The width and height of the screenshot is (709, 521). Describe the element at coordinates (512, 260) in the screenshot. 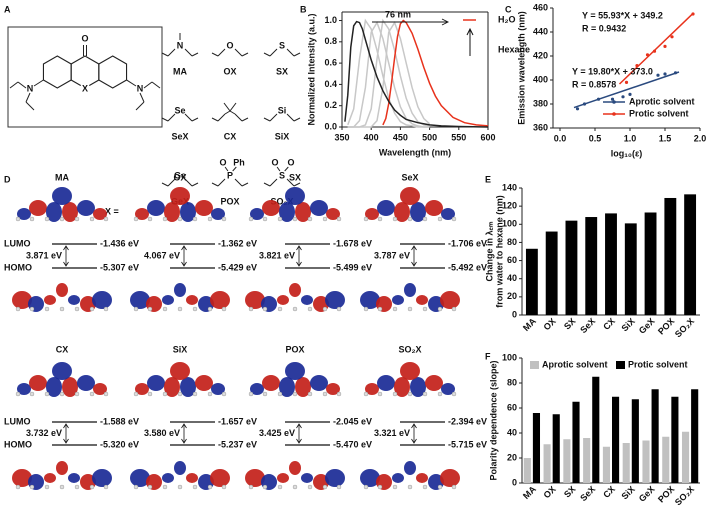

I see `y-tick-label: 60` at that location.